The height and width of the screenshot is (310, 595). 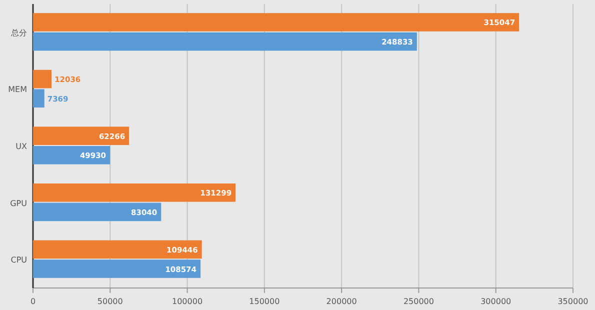 What do you see at coordinates (573, 301) in the screenshot?
I see `x-tick-label: 350000` at bounding box center [573, 301].